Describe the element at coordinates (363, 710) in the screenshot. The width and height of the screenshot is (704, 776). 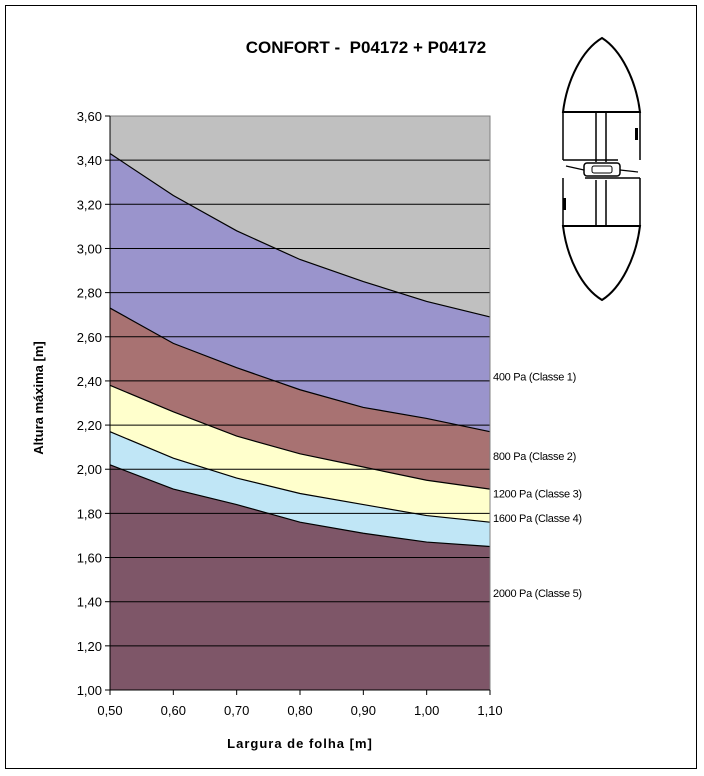
I see `x-tick-label: 0,90` at that location.